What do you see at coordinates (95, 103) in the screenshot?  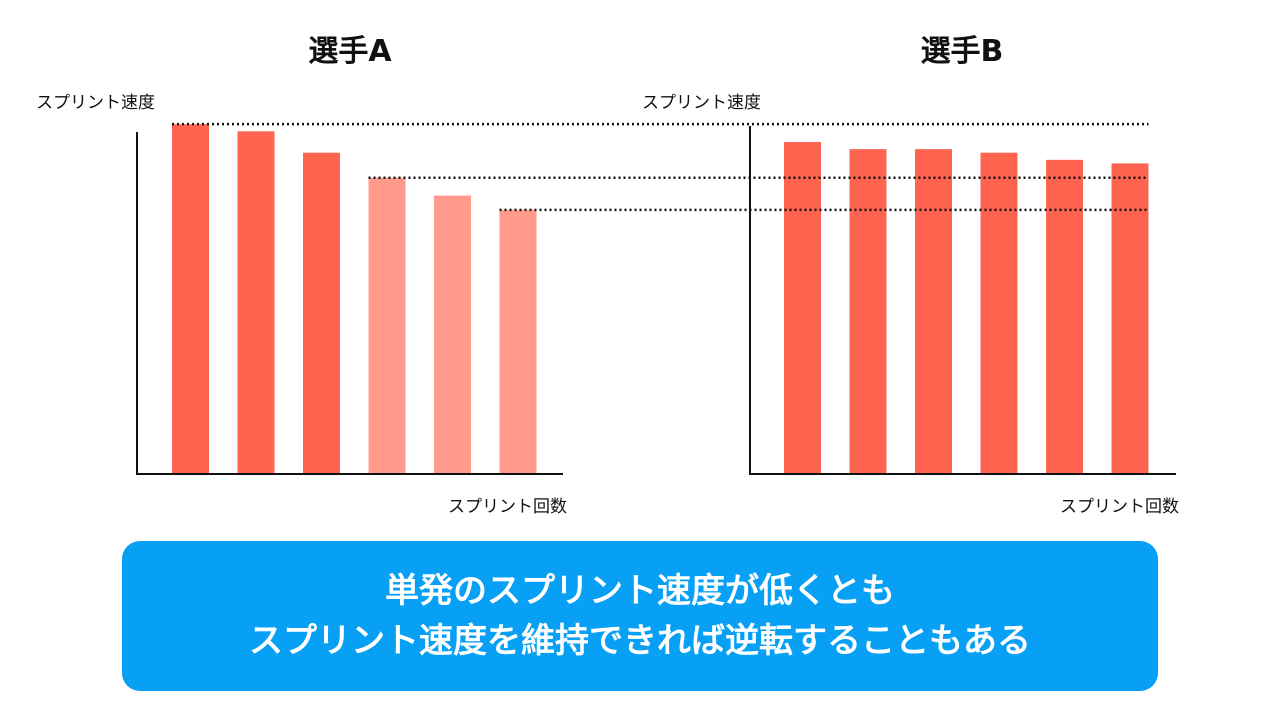 I see `y-axis-label-a: スプリント速度` at bounding box center [95, 103].